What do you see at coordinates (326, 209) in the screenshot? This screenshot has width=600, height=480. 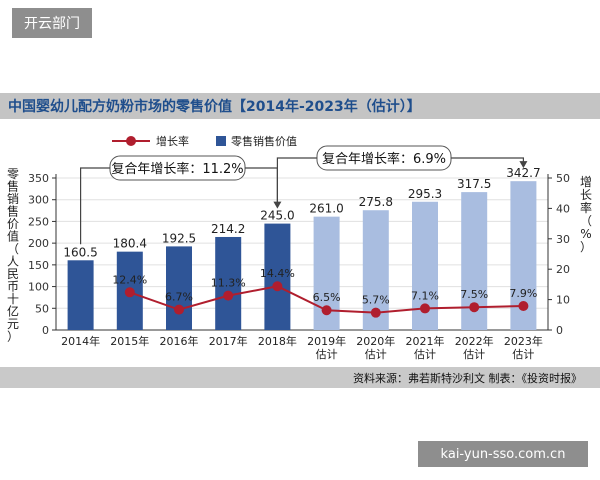 I see `bar-value-label: 261.0` at bounding box center [326, 209].